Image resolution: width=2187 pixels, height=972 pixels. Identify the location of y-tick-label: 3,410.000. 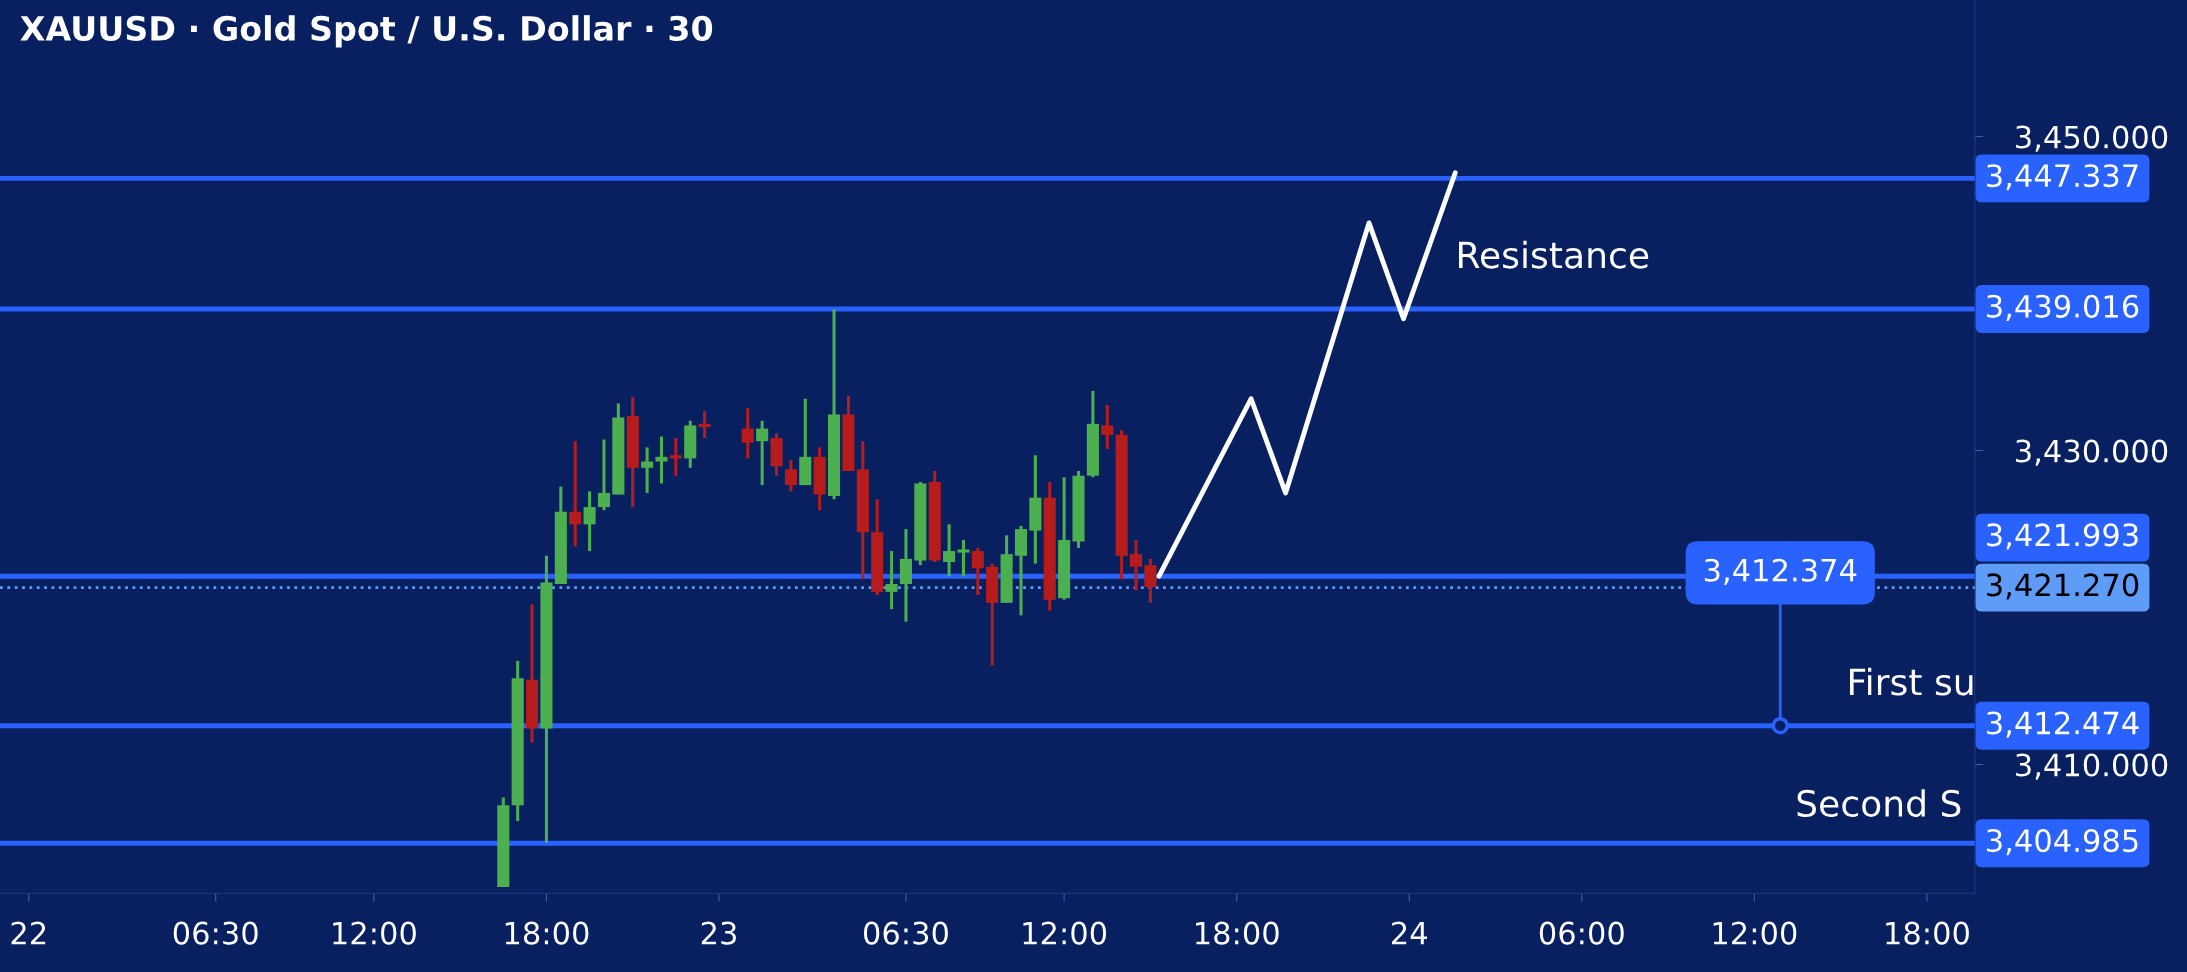
(2092, 766).